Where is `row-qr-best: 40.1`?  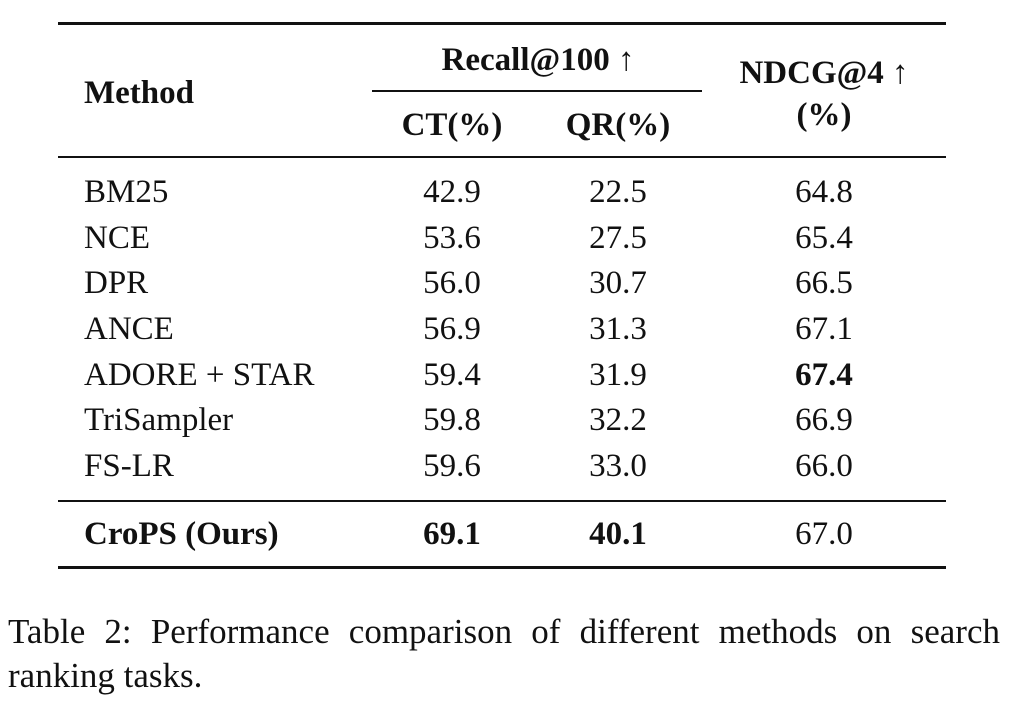 row-qr-best: 40.1 is located at coordinates (618, 534).